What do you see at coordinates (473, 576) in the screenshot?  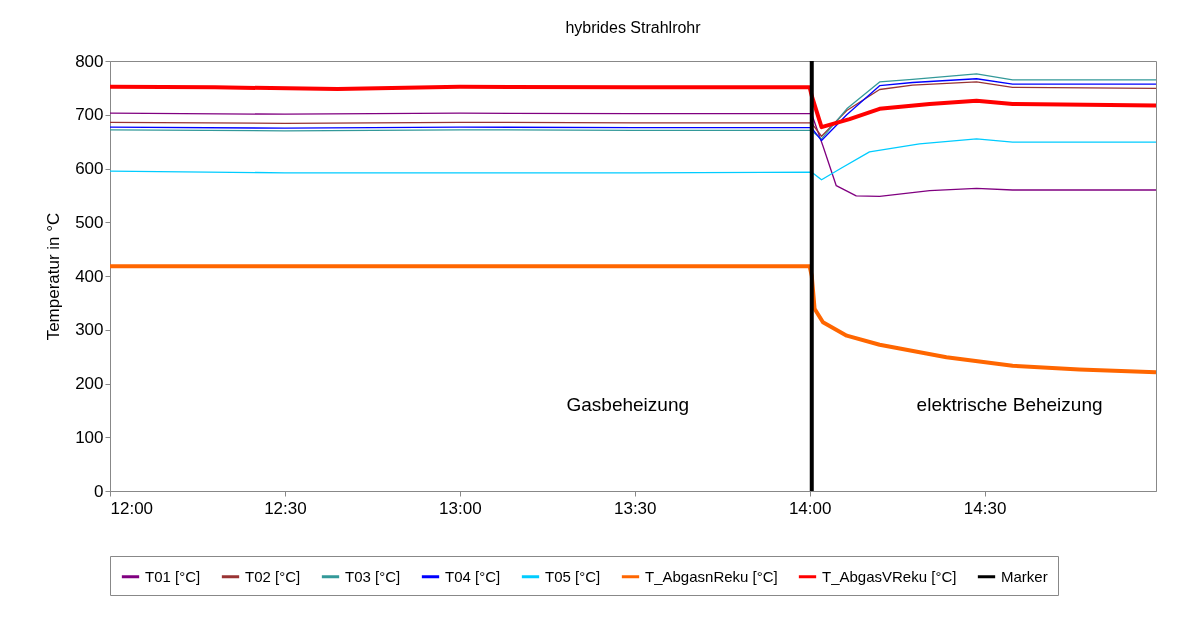 I see `legend-label: T04 [°C]` at bounding box center [473, 576].